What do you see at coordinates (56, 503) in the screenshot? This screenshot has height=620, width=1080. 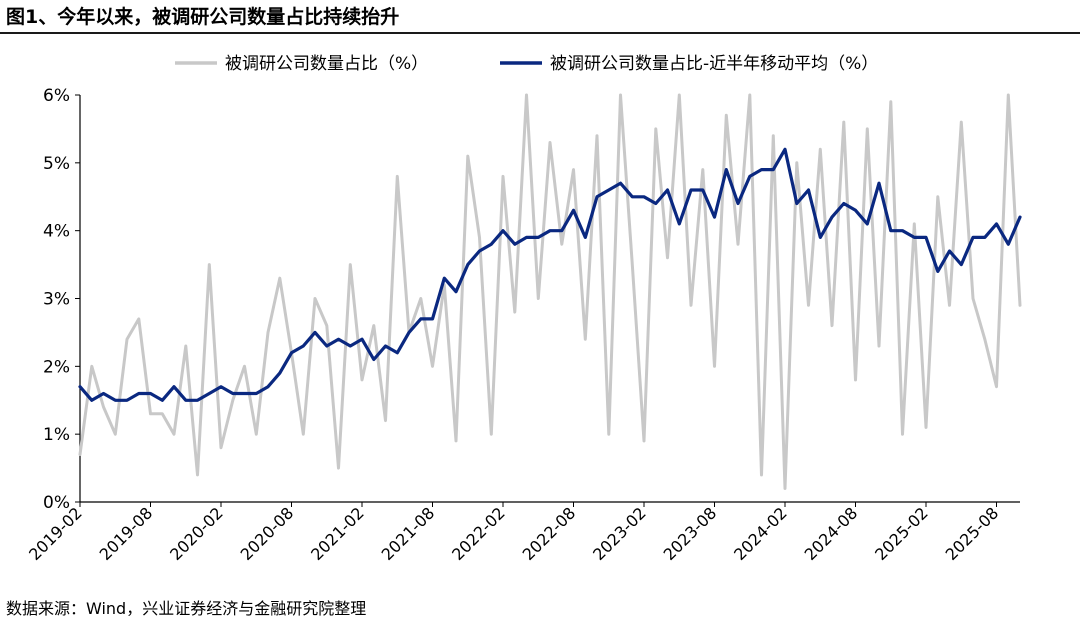 I see `y-tick-label: 0%` at bounding box center [56, 503].